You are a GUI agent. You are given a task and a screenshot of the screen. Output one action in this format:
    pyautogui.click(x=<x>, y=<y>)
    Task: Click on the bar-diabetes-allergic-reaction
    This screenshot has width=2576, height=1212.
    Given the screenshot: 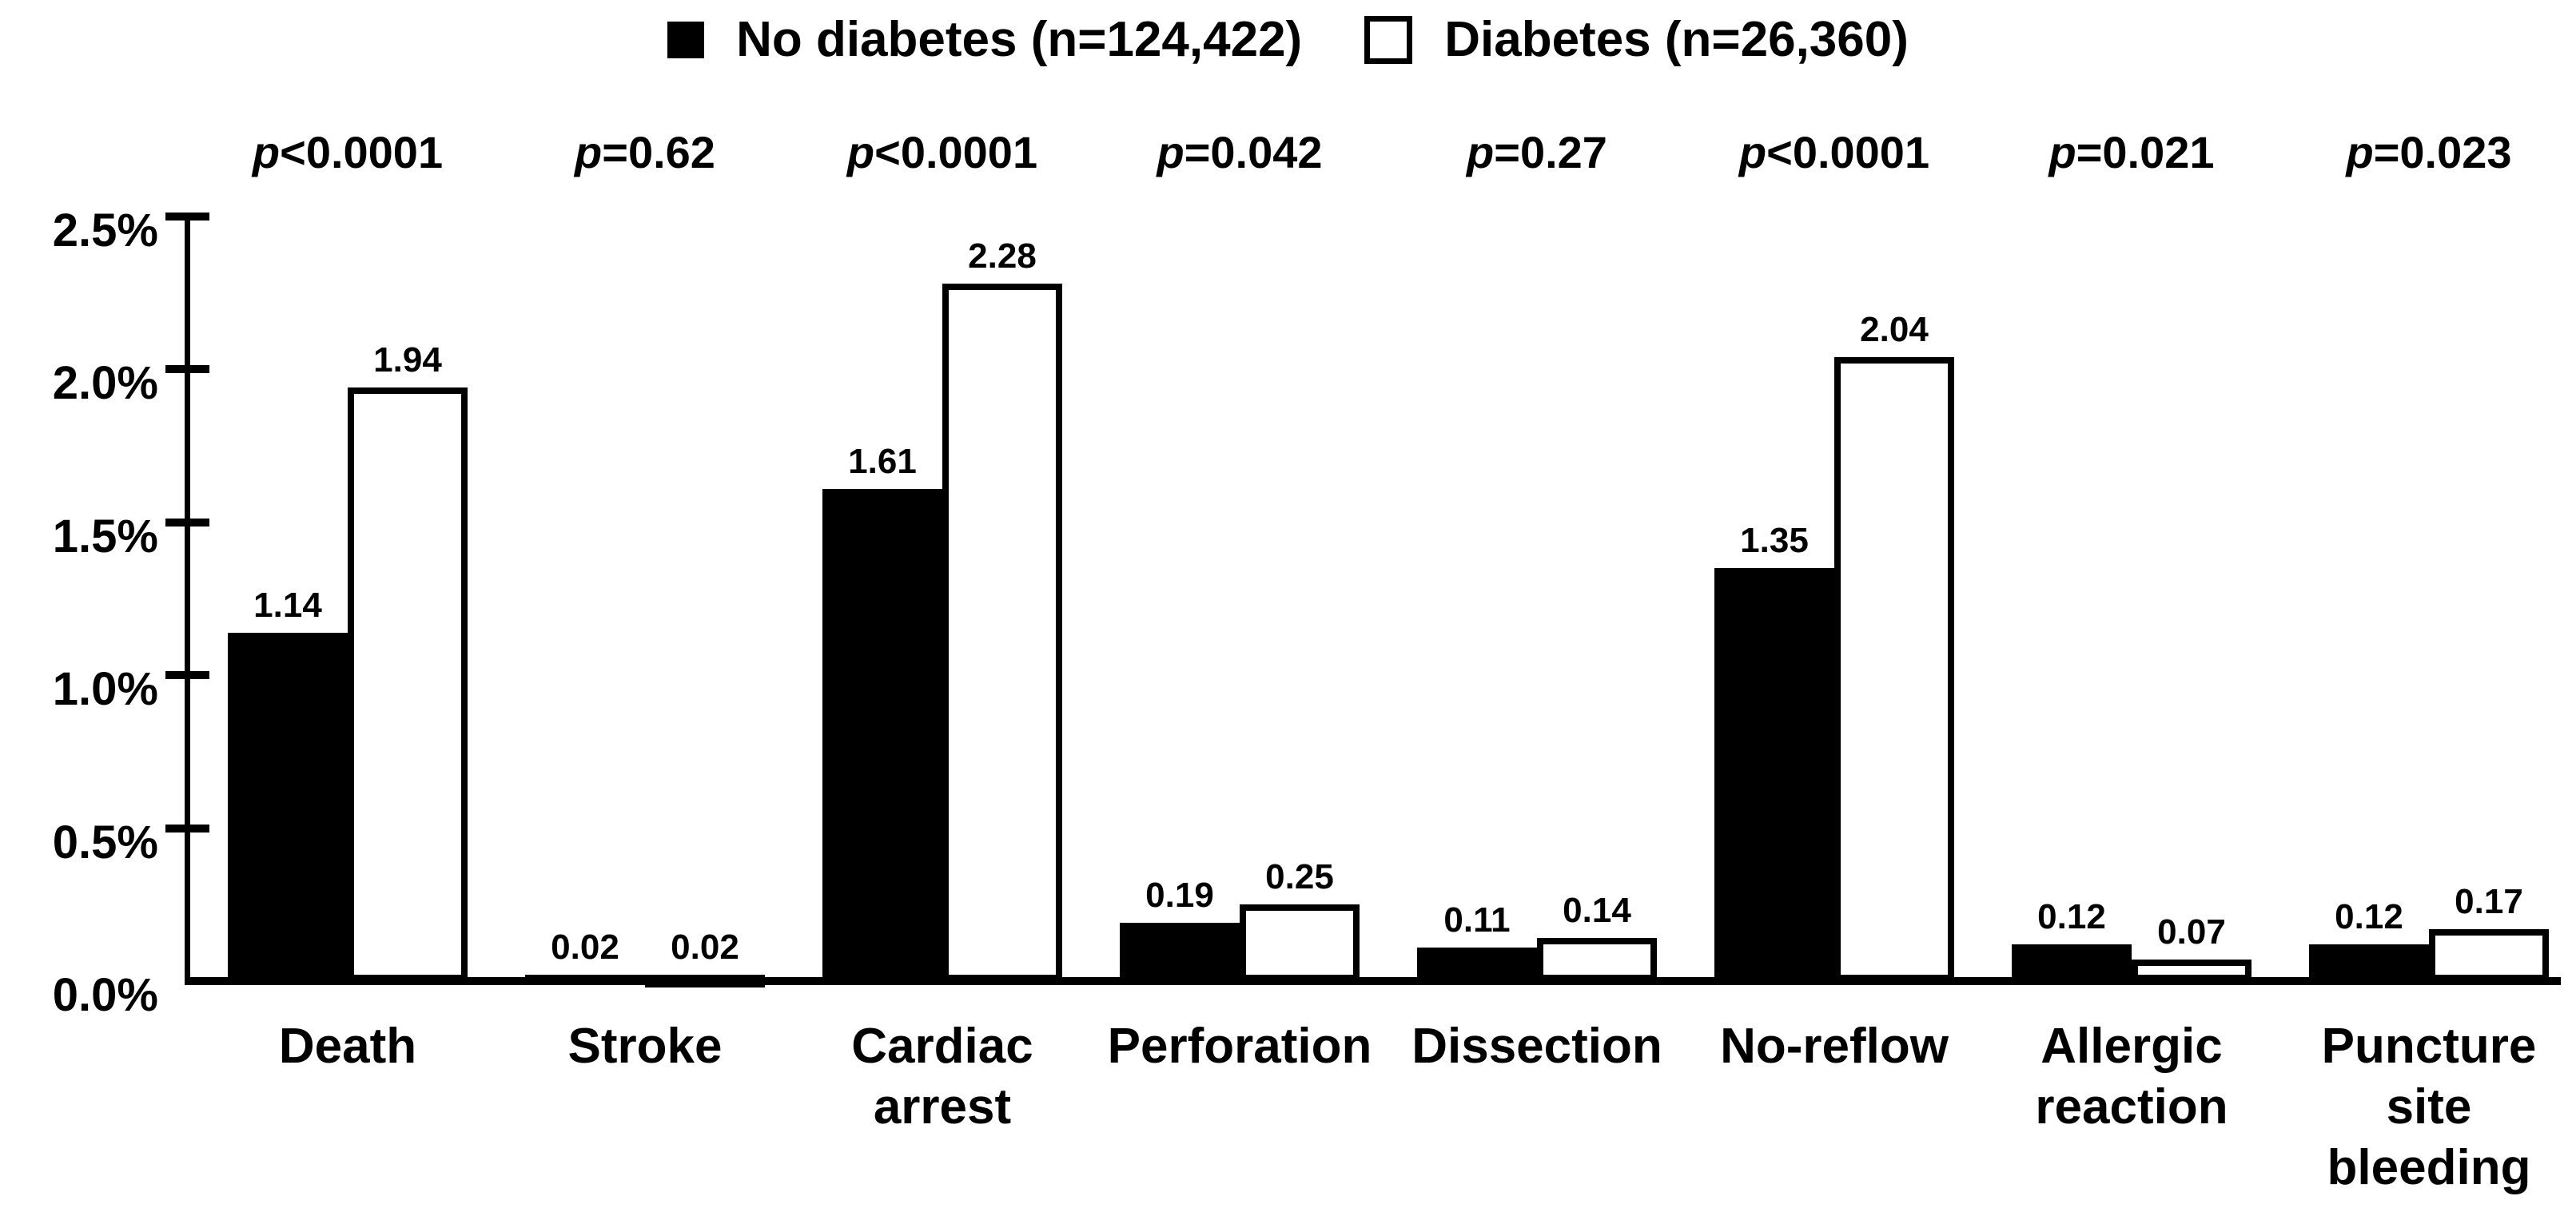 What is the action you would take?
    pyautogui.click(x=2192, y=971)
    